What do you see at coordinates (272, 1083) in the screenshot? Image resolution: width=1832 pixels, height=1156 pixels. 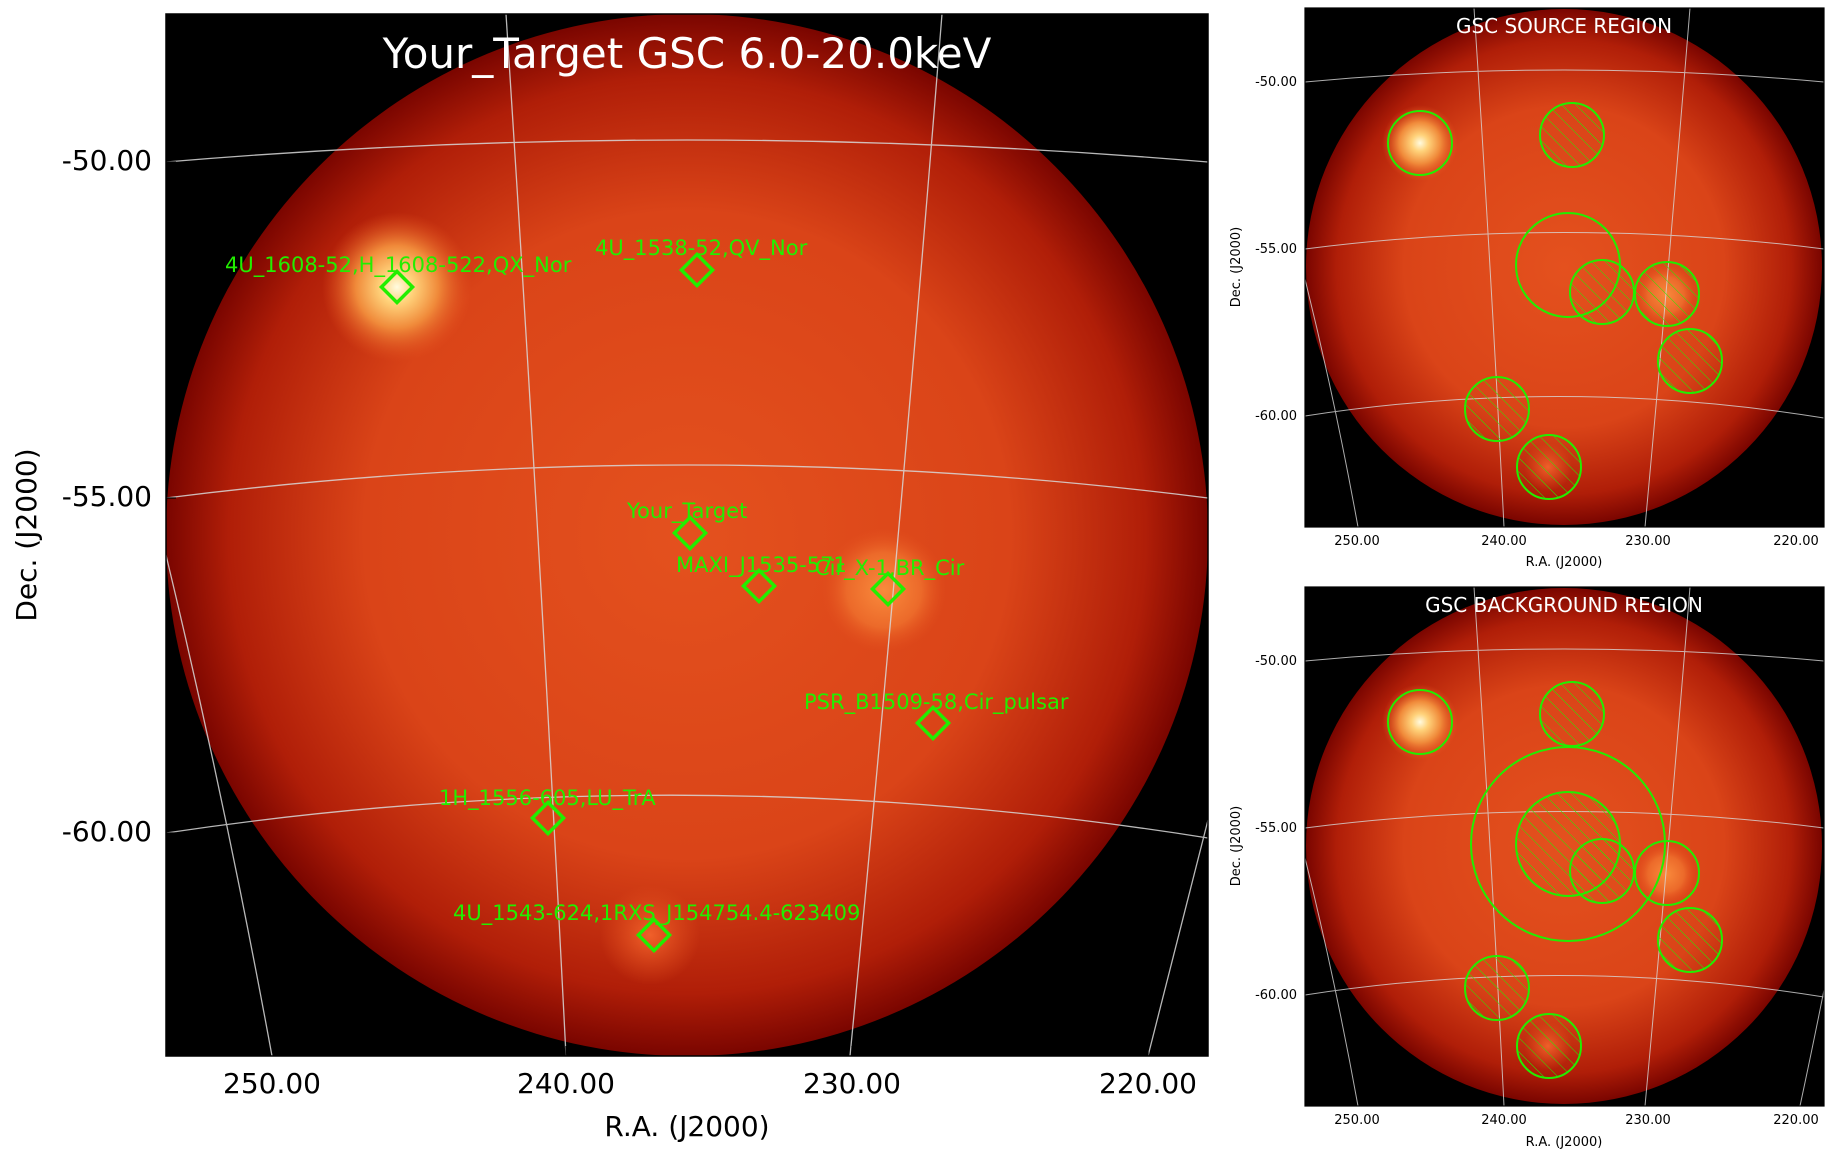 I see `main-xtick-1: 250.00` at bounding box center [272, 1083].